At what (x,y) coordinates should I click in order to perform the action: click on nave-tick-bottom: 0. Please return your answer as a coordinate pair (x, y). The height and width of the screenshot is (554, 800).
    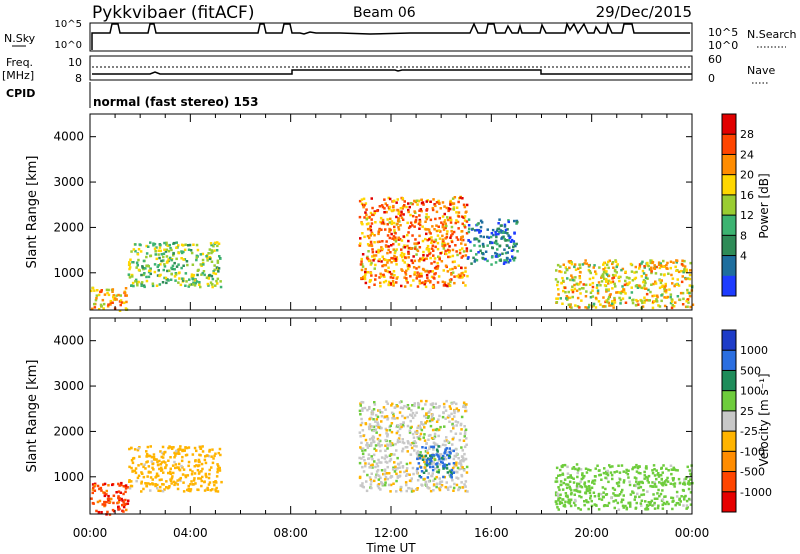
    Looking at the image, I should click on (711, 78).